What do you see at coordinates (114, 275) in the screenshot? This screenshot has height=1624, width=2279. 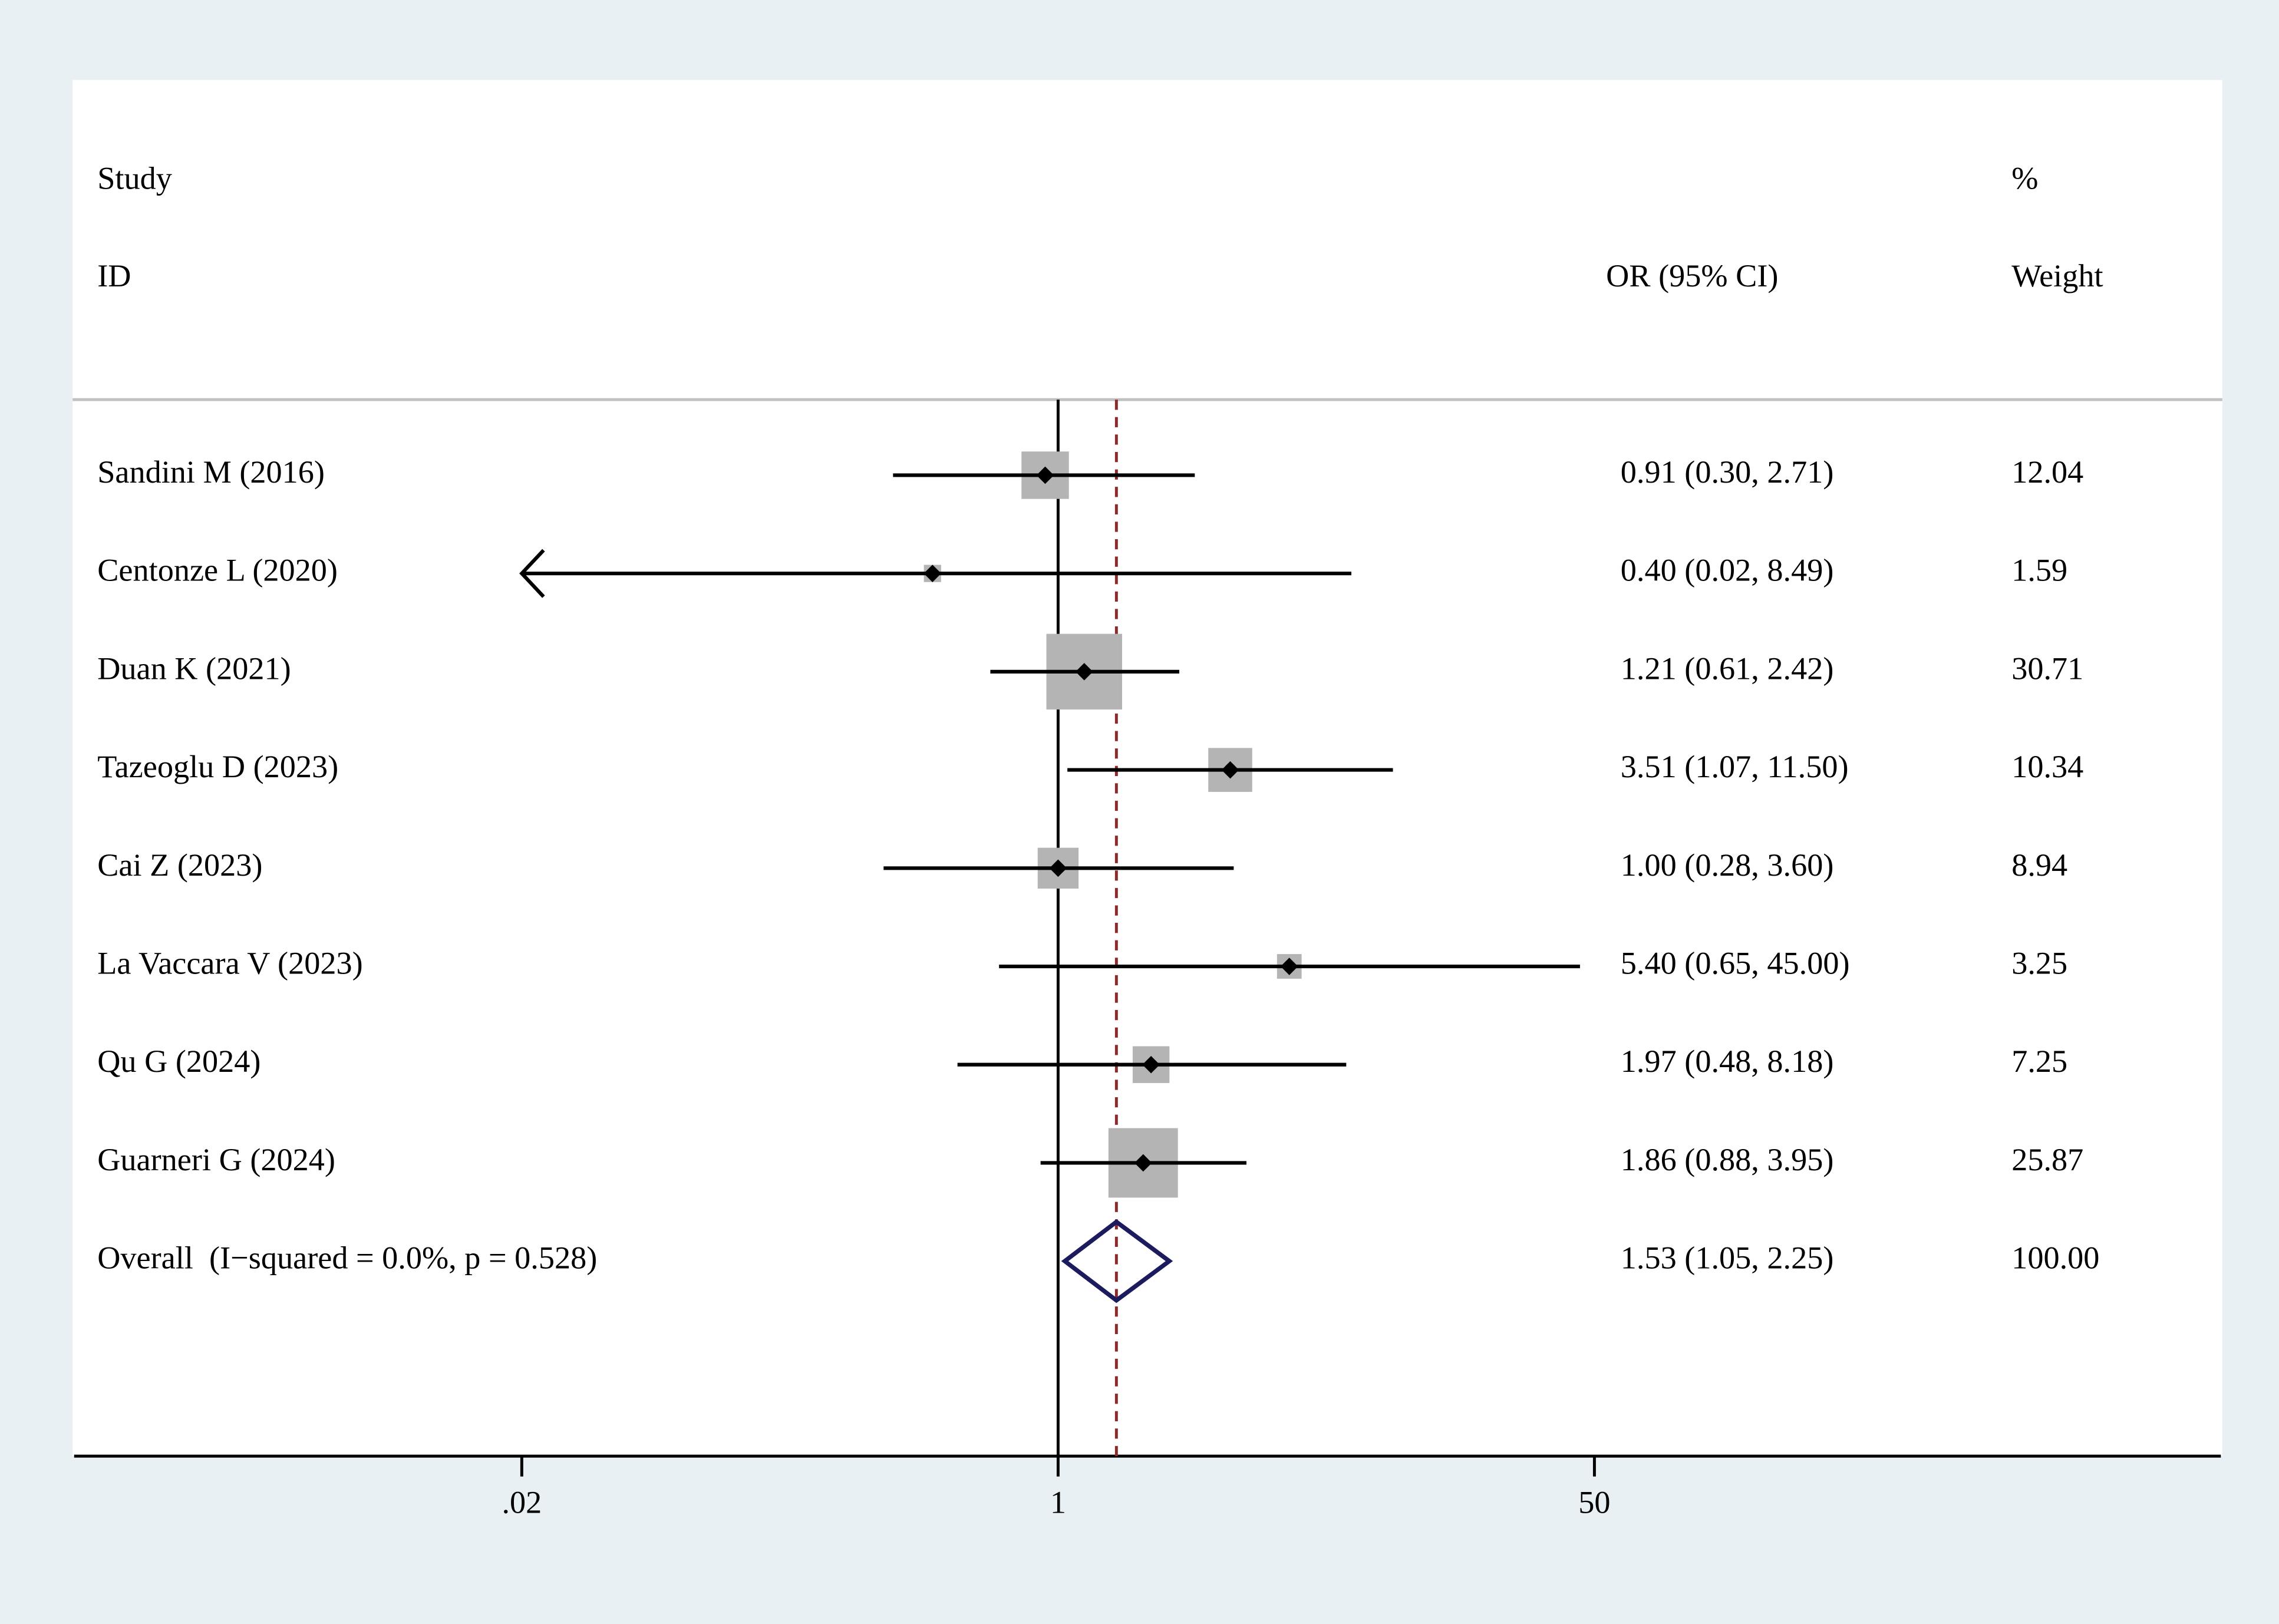 I see `header-id: ID` at bounding box center [114, 275].